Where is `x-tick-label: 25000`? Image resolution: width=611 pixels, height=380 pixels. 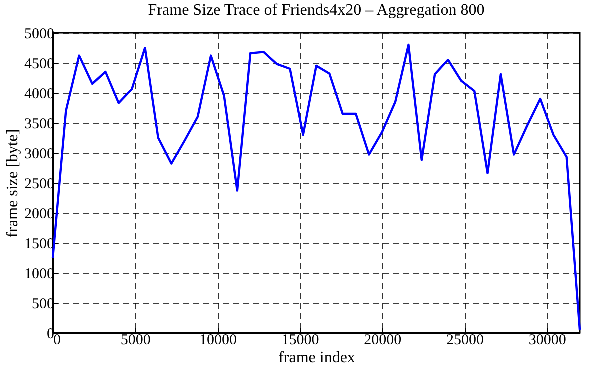
x-tick-label: 25000 is located at coordinates (465, 340).